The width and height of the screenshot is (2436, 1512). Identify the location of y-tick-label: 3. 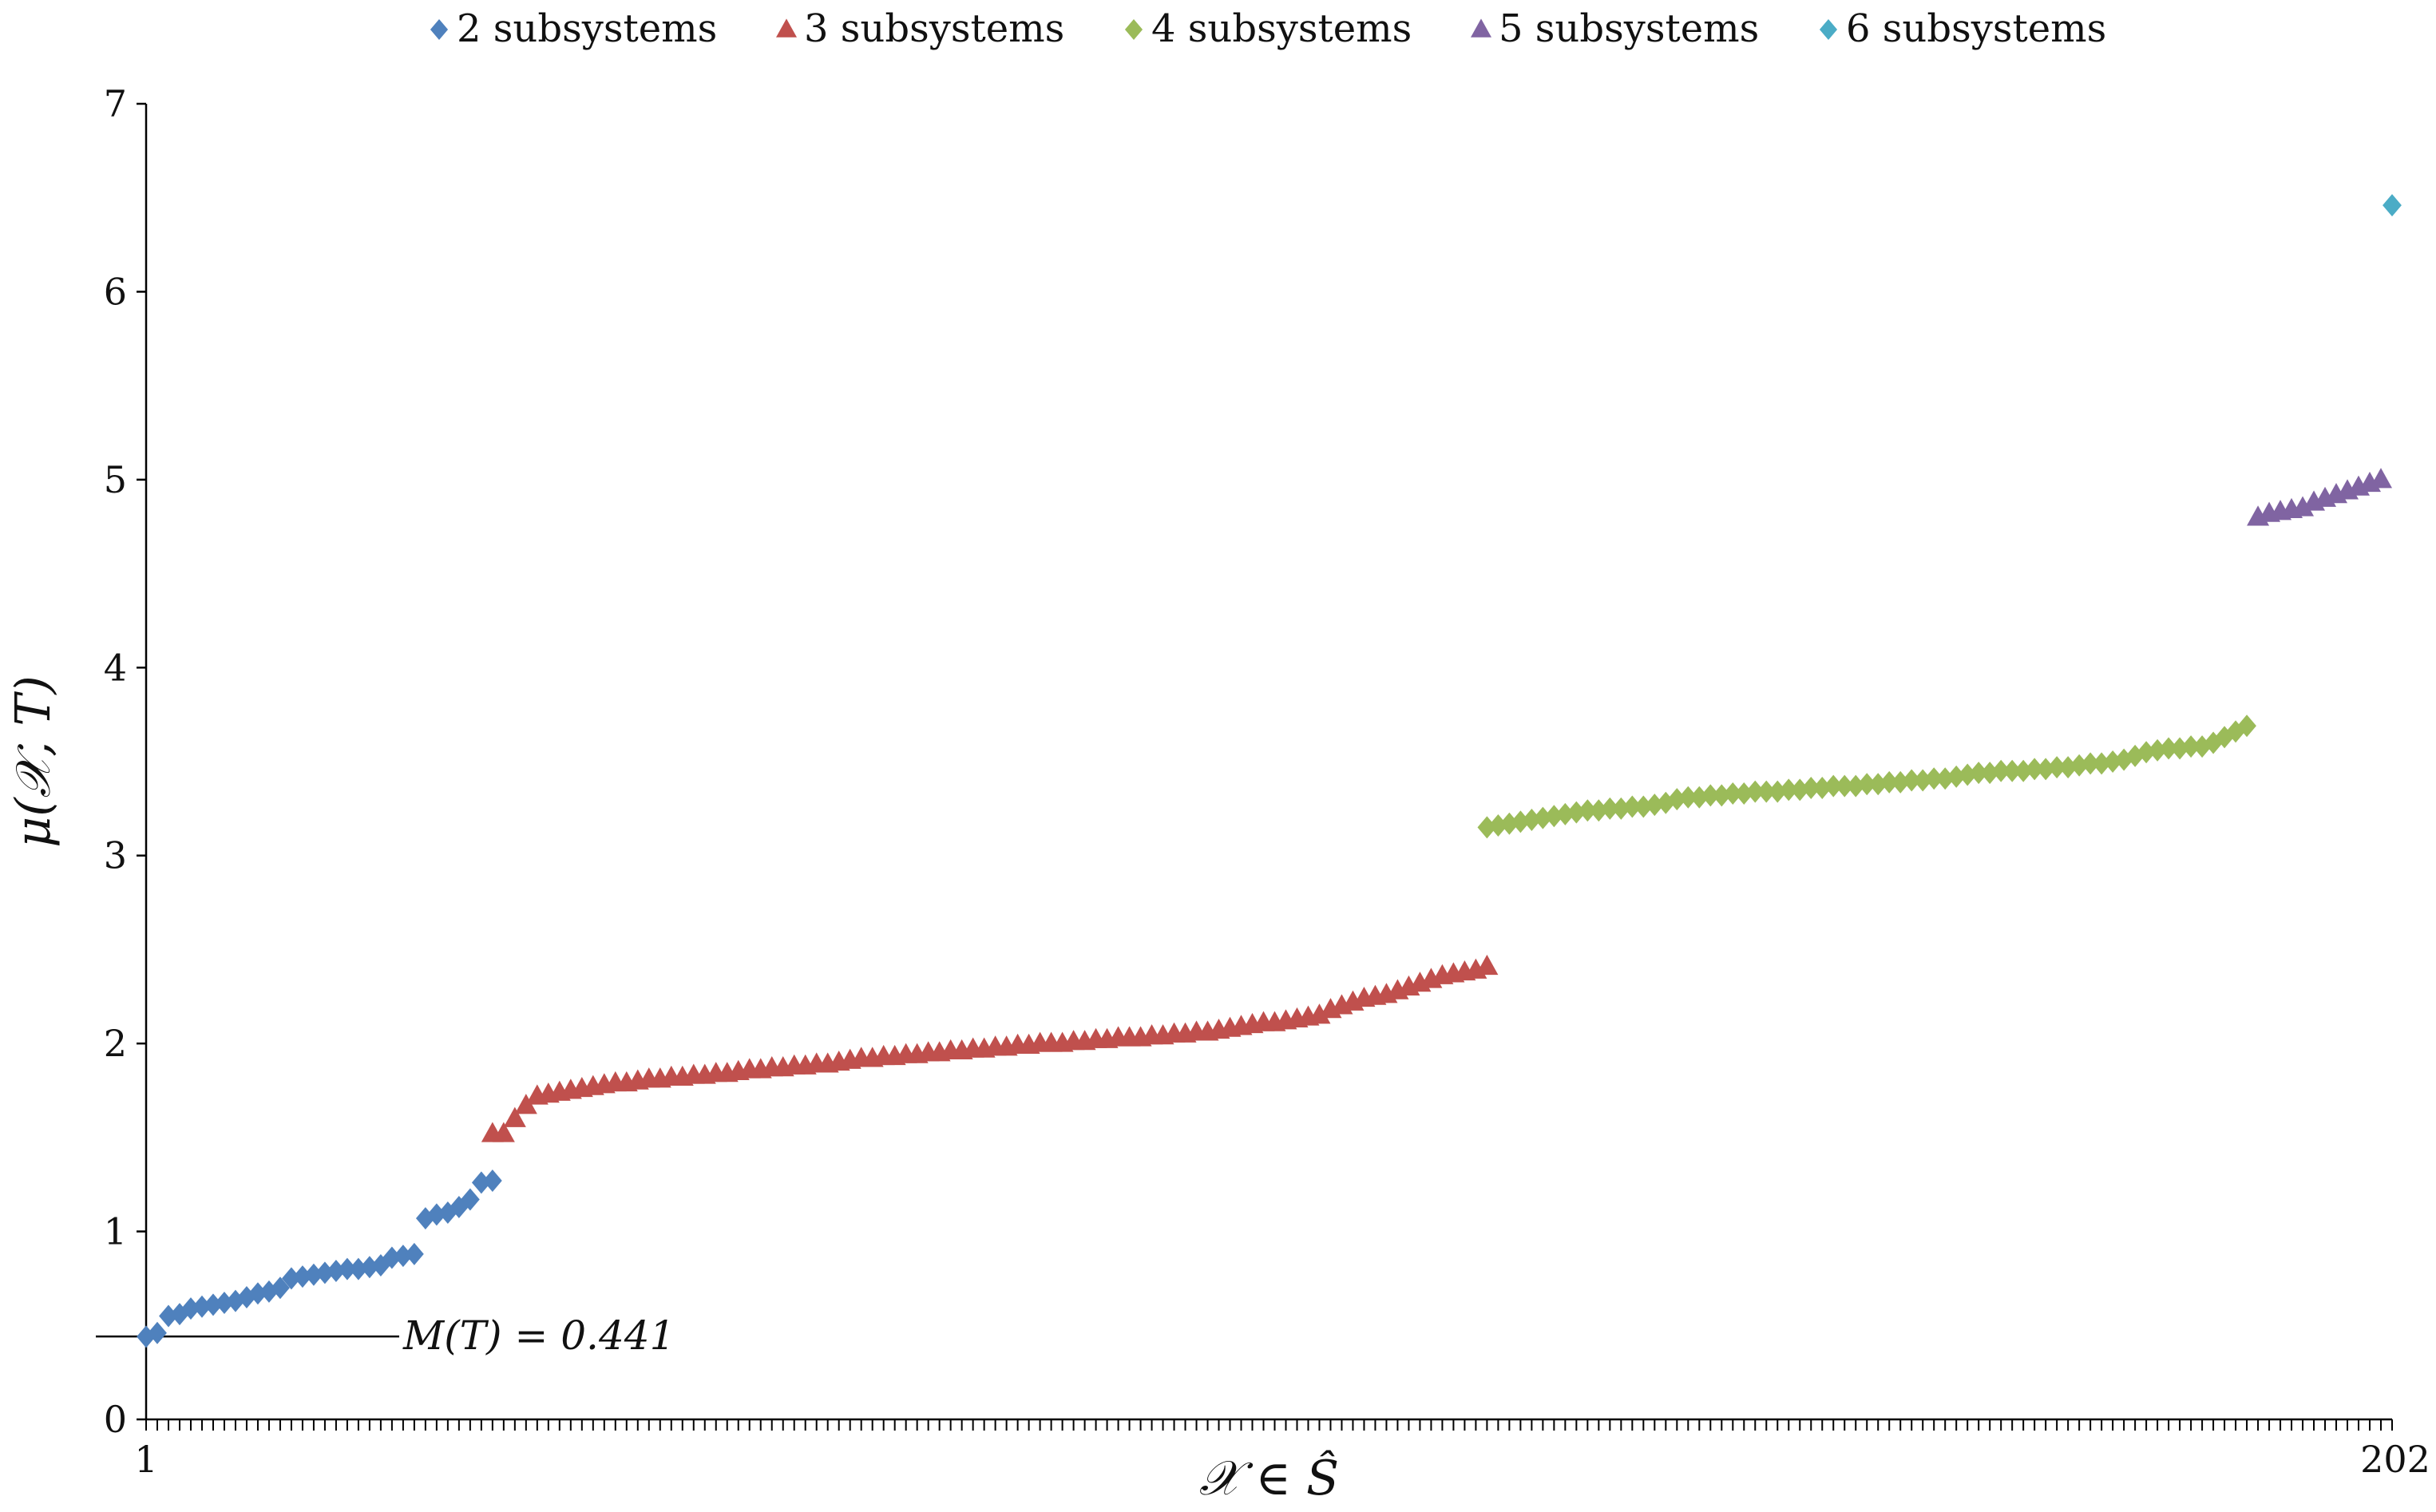
(115, 855).